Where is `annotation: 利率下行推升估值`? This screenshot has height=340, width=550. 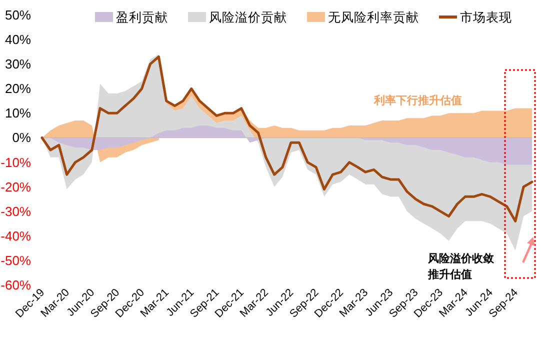
annotation: 利率下行推升估值 is located at coordinates (417, 100).